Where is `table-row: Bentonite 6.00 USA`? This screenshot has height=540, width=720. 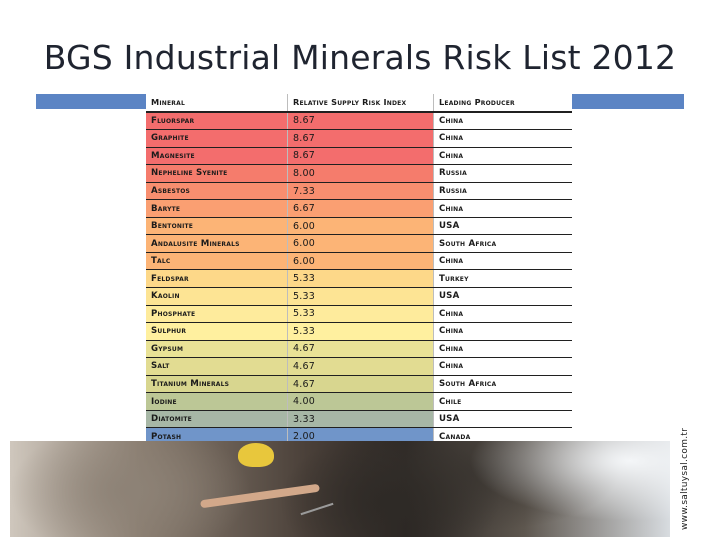
table-row: Bentonite 6.00 USA is located at coordinates (359, 226).